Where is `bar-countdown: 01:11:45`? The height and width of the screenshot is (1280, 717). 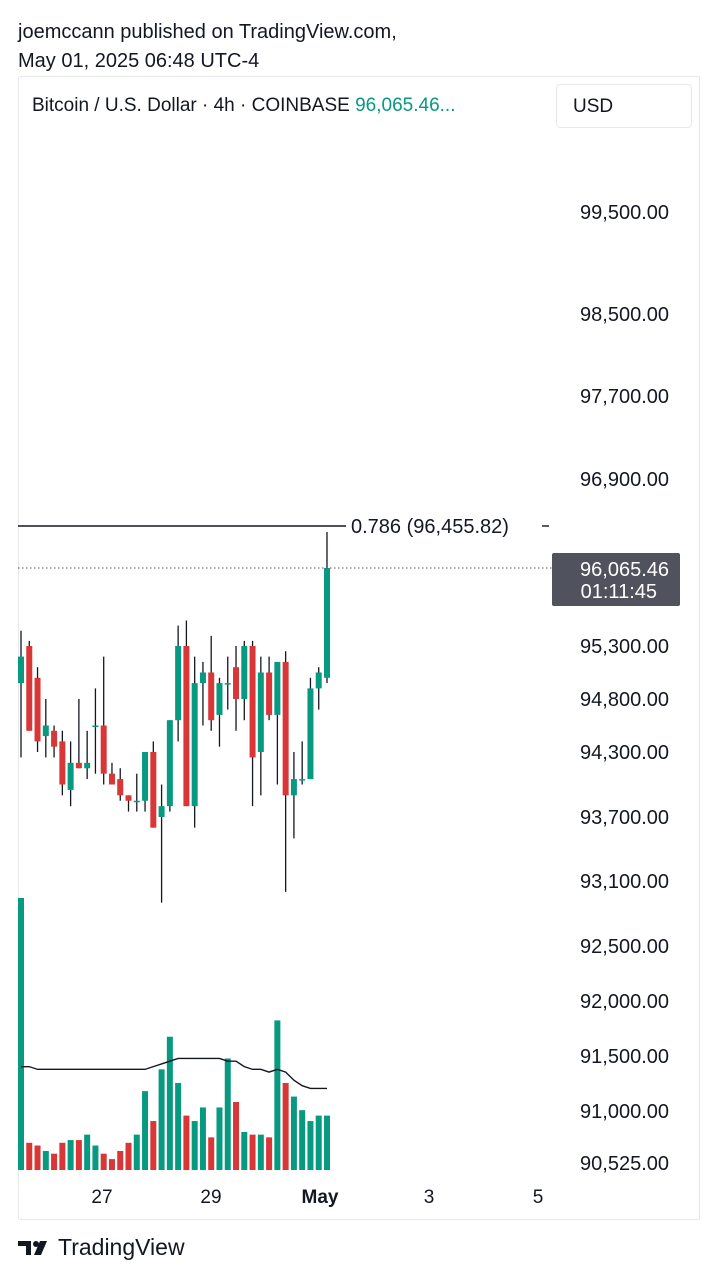
bar-countdown: 01:11:45 is located at coordinates (619, 592).